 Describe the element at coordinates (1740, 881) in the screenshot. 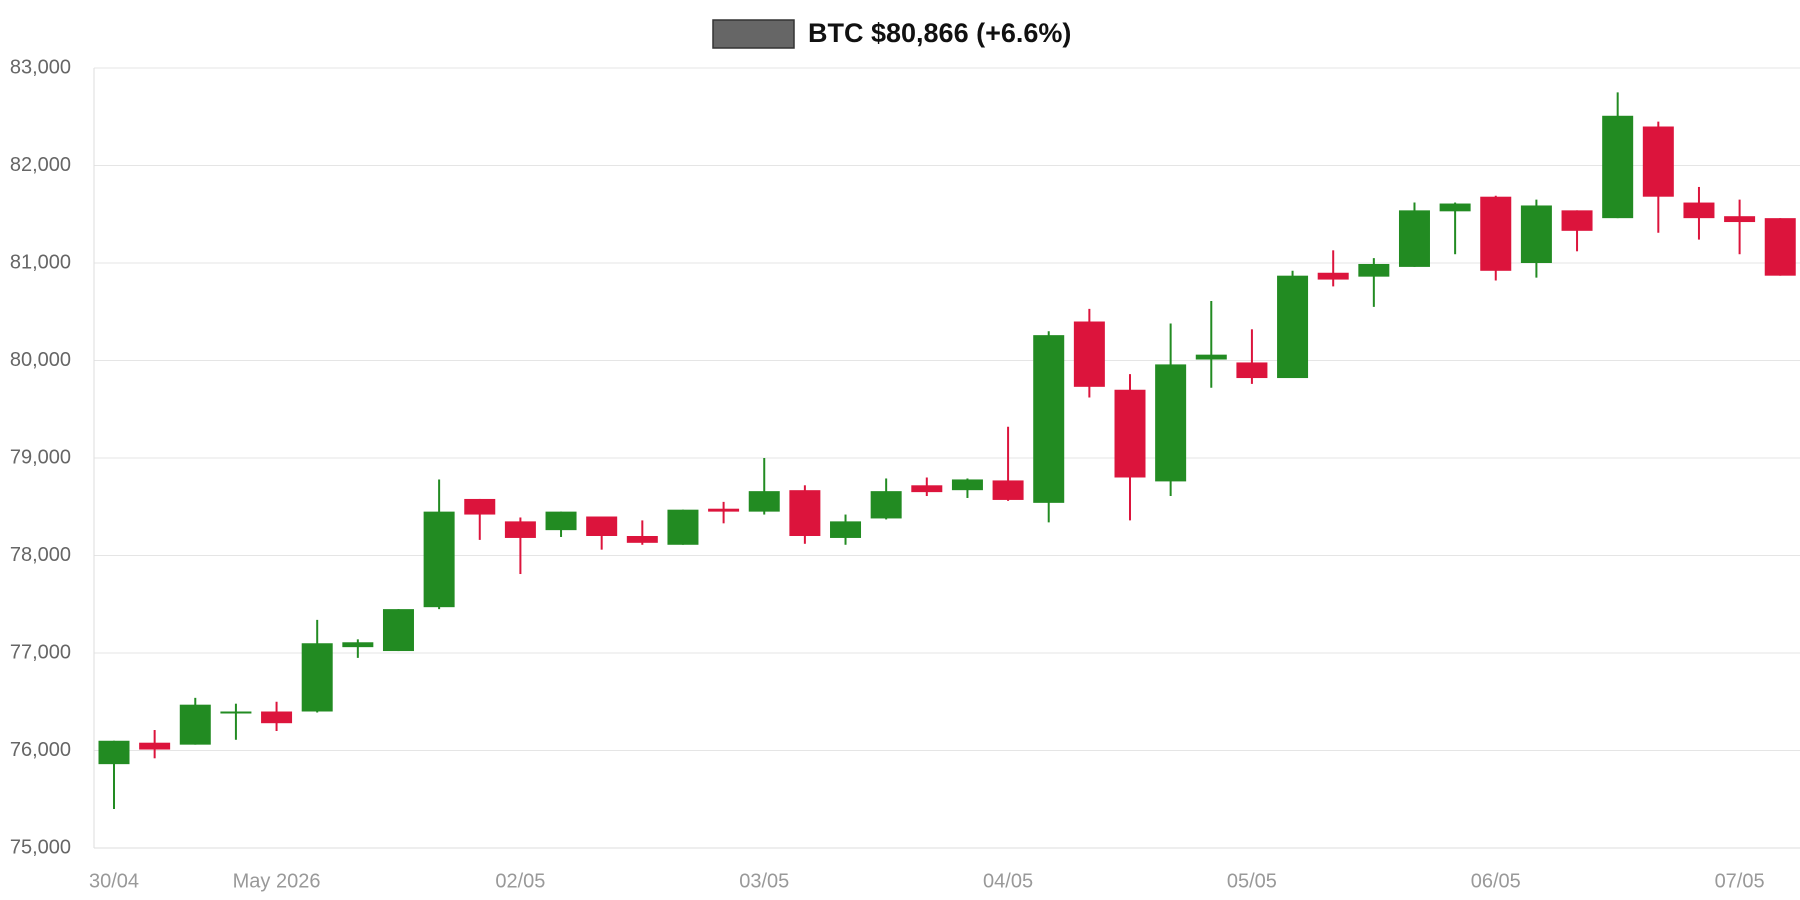

I see `x-tick-label: 07/05` at that location.